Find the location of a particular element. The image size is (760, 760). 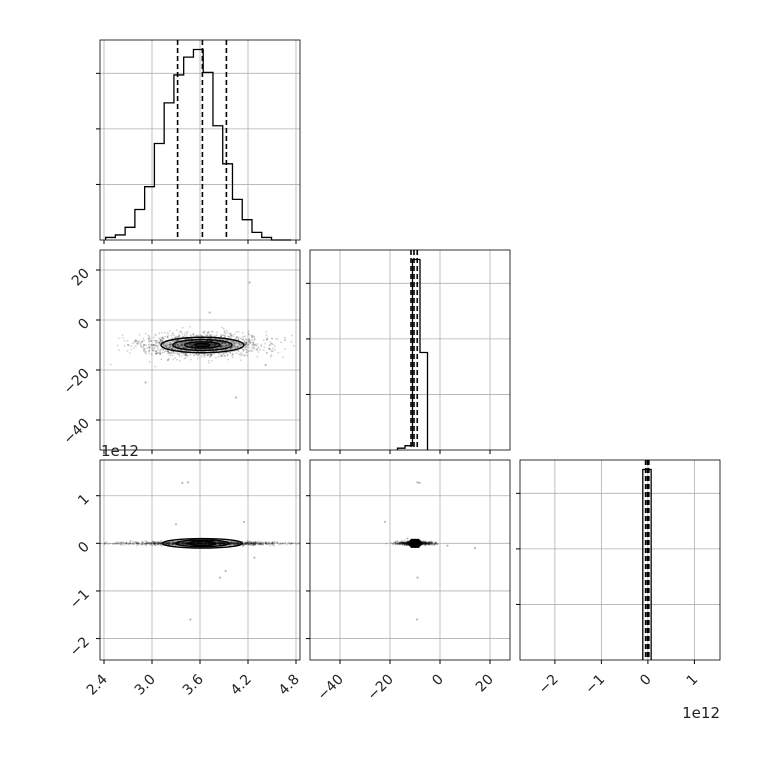

histogram-bin is located at coordinates (140, 225).